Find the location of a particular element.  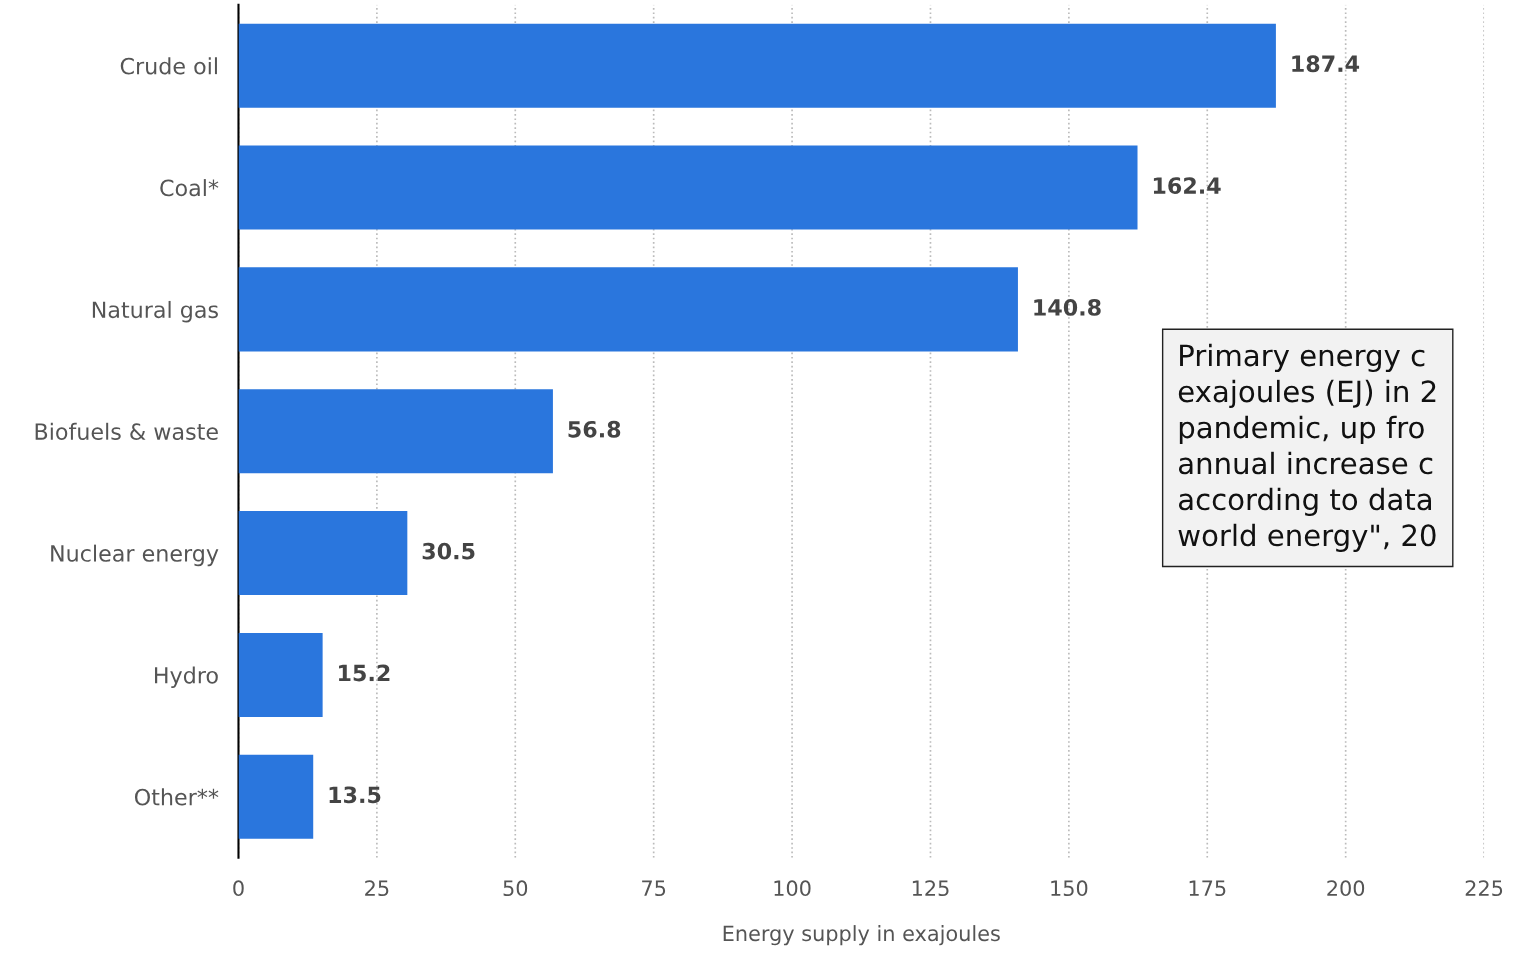

x-tick-label: 75 is located at coordinates (654, 888).